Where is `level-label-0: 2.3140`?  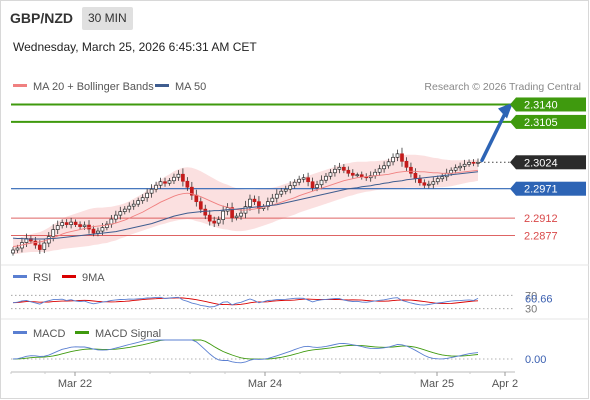
level-label-0: 2.3140 is located at coordinates (541, 105).